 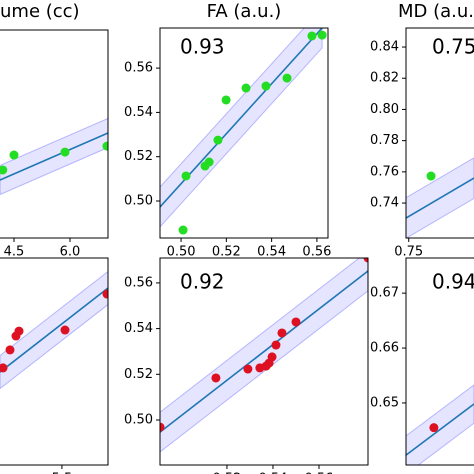 What do you see at coordinates (14, 252) in the screenshot?
I see `x-tick-label: 4.5` at bounding box center [14, 252].